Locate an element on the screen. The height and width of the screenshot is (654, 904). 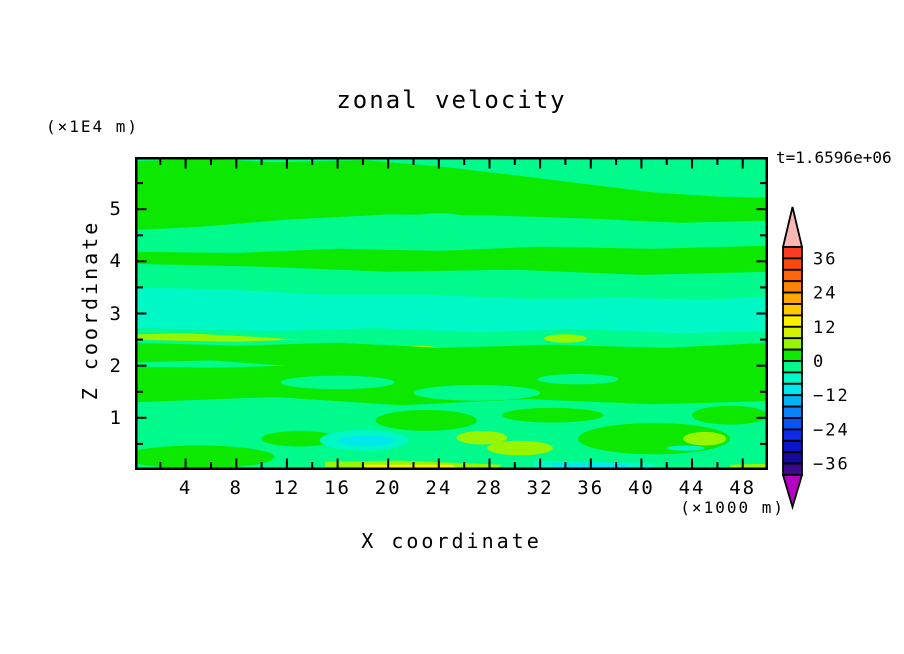
colorbar-tick-label: 0 is located at coordinates (819, 362).